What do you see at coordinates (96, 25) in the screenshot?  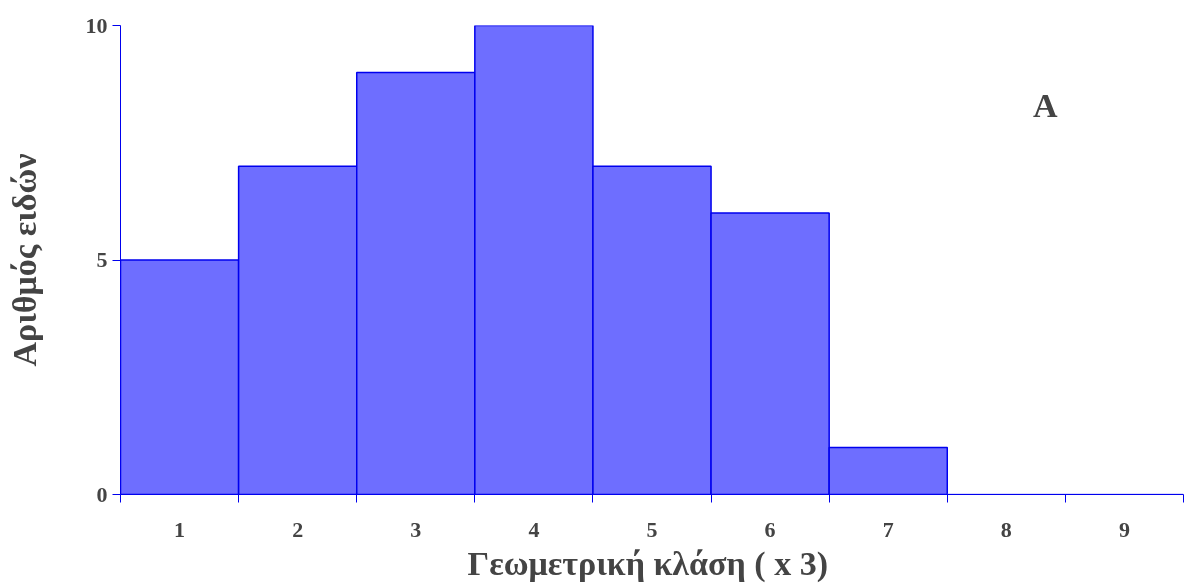 I see `y-tick-label: 10` at bounding box center [96, 25].